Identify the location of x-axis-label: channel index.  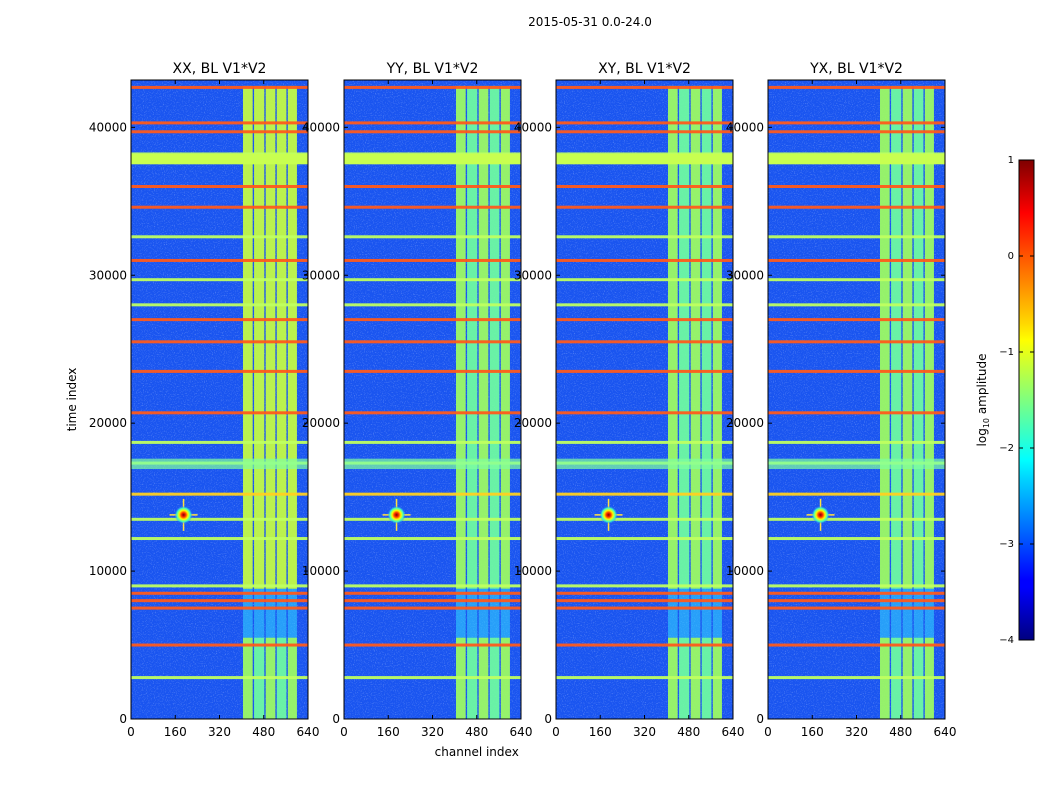
(477, 752).